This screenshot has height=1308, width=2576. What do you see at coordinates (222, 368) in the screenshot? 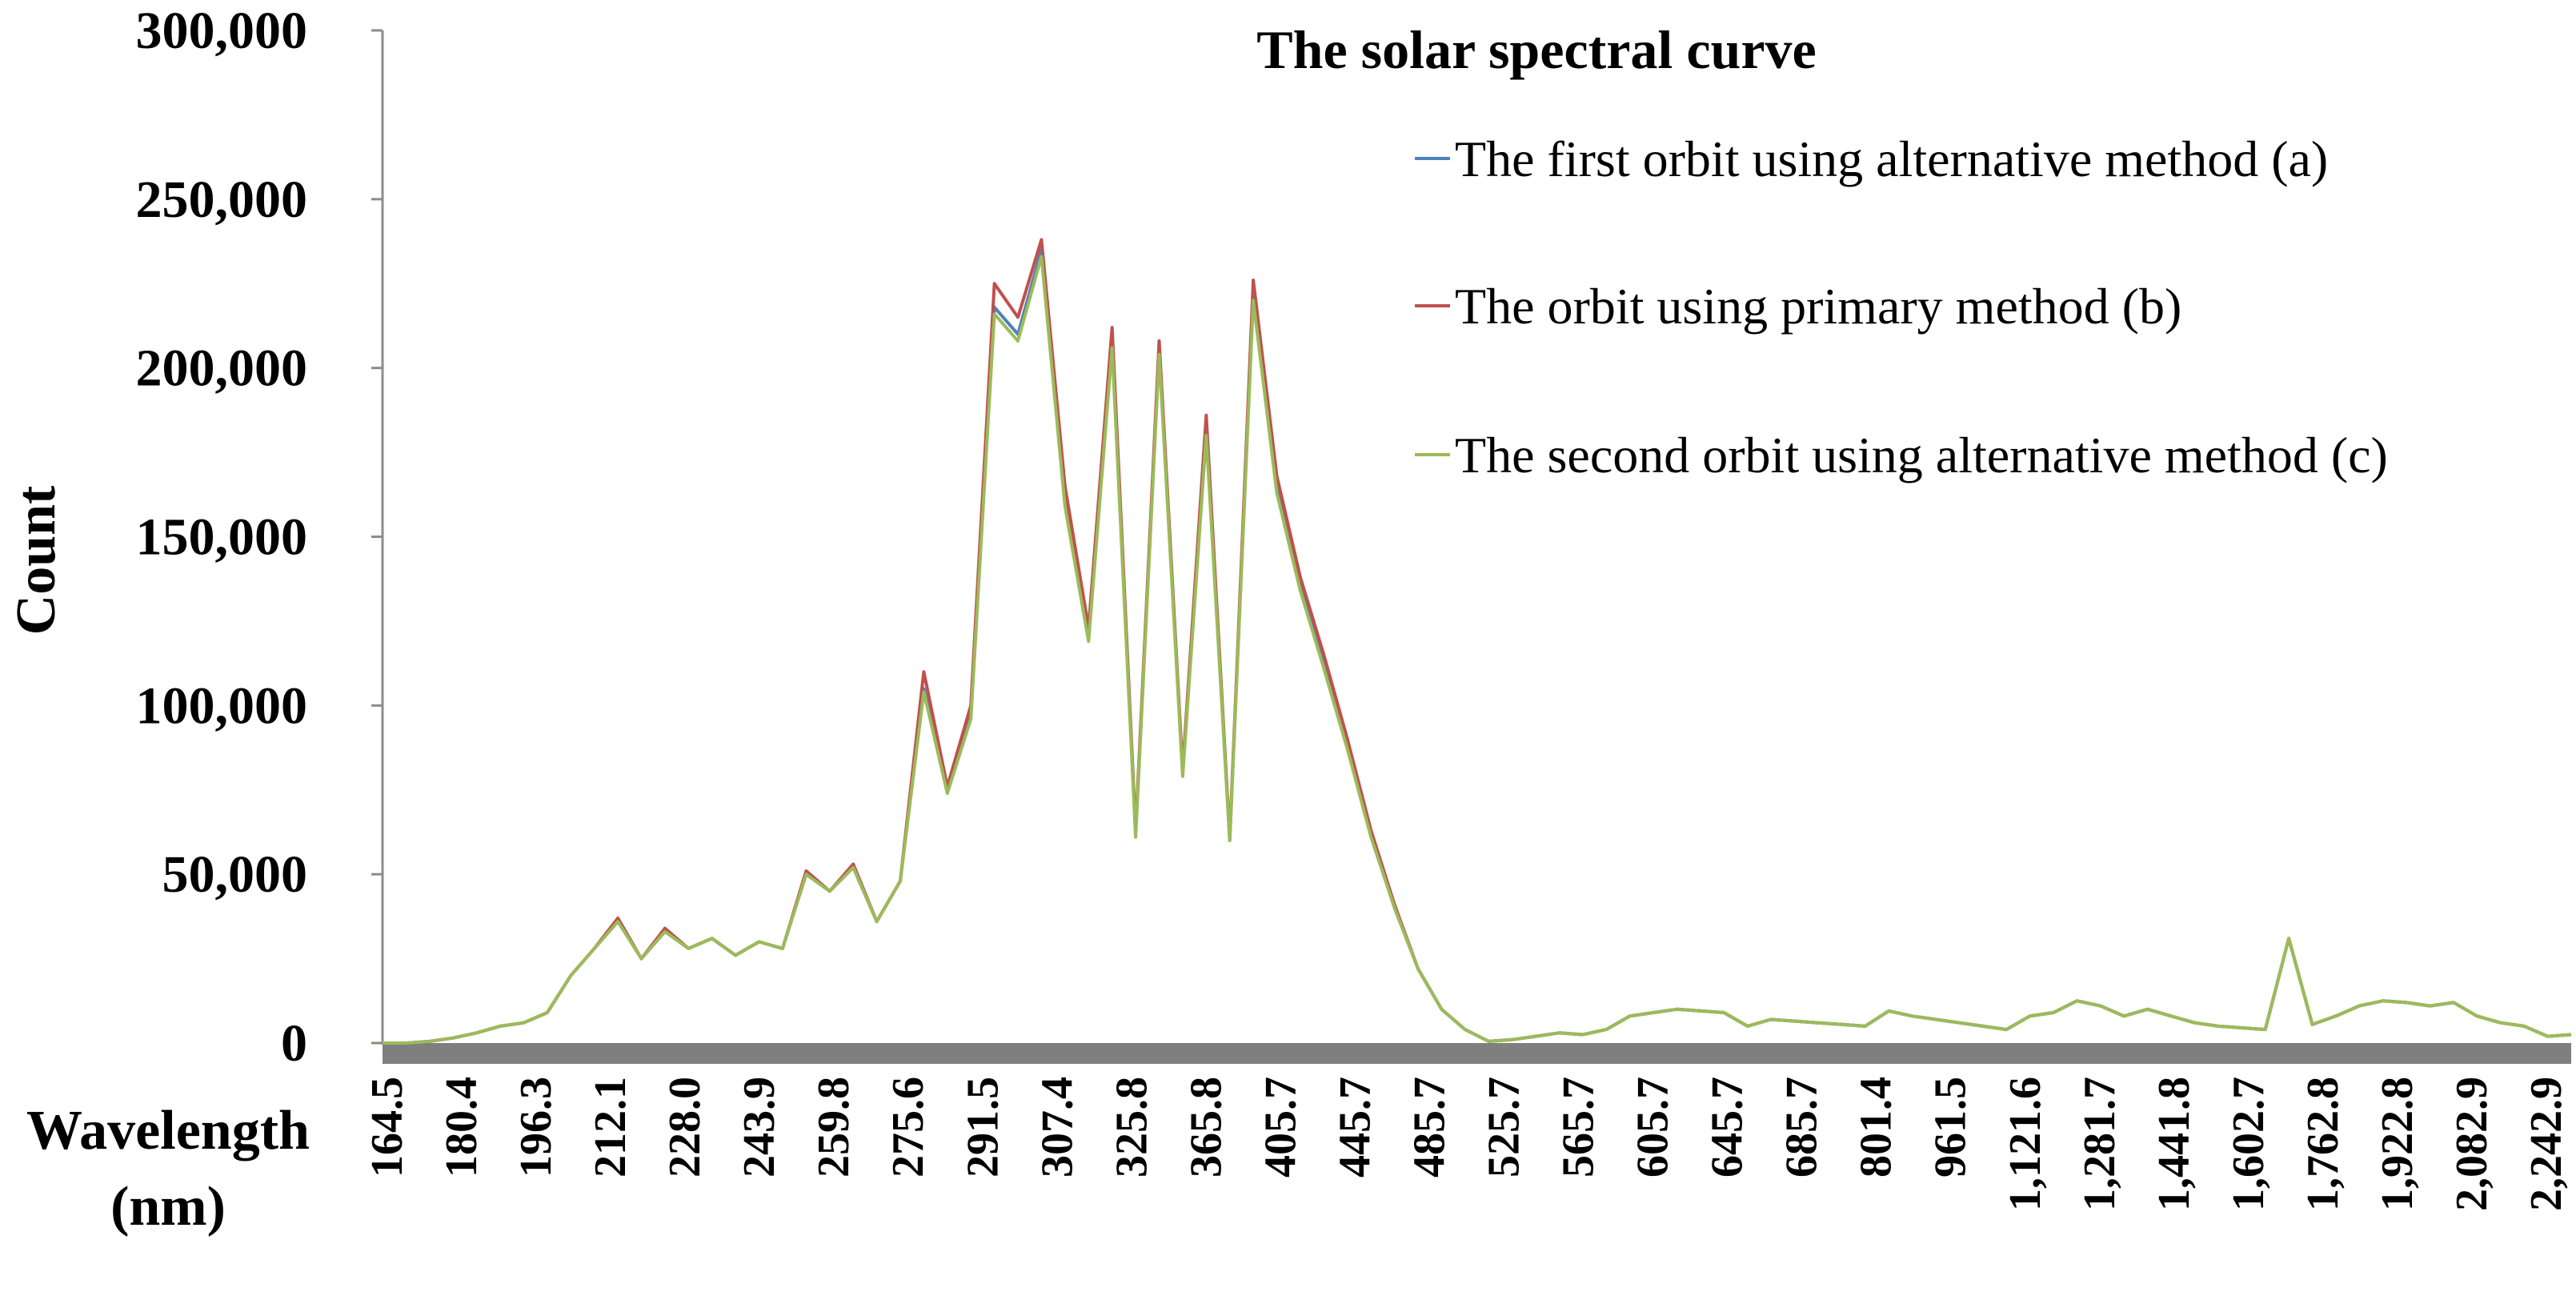
I see `y-tick-label: 200,000` at bounding box center [222, 368].